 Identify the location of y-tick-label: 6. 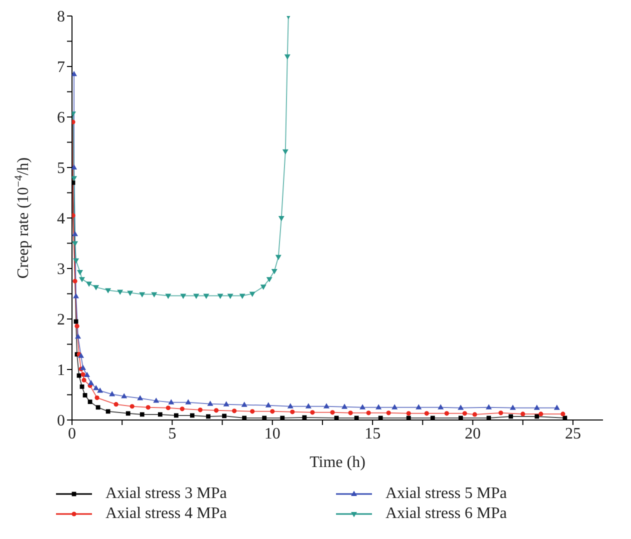
(61, 118).